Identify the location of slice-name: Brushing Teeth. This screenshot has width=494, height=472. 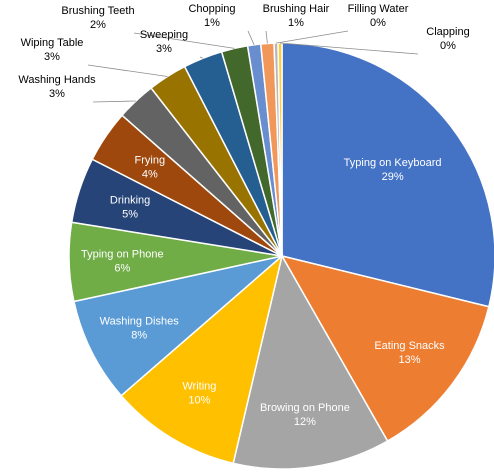
(97, 11).